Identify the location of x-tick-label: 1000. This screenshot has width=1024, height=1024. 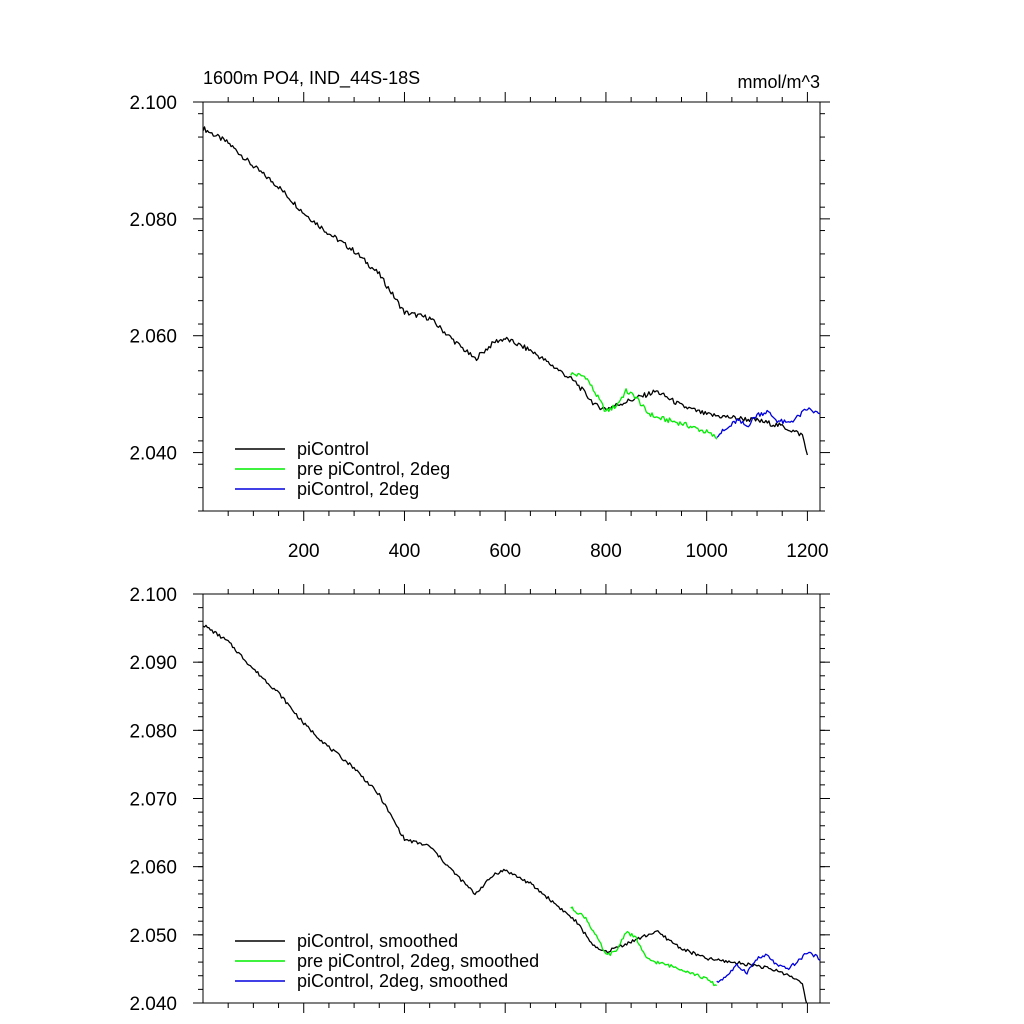
(707, 551).